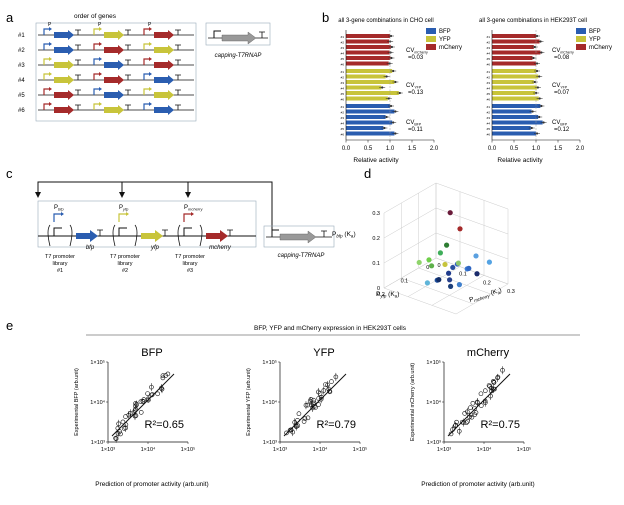 The height and width of the screenshot is (505, 624). Describe the element at coordinates (412, 149) in the screenshot. I see `b-xtick-label: 1.5` at that location.